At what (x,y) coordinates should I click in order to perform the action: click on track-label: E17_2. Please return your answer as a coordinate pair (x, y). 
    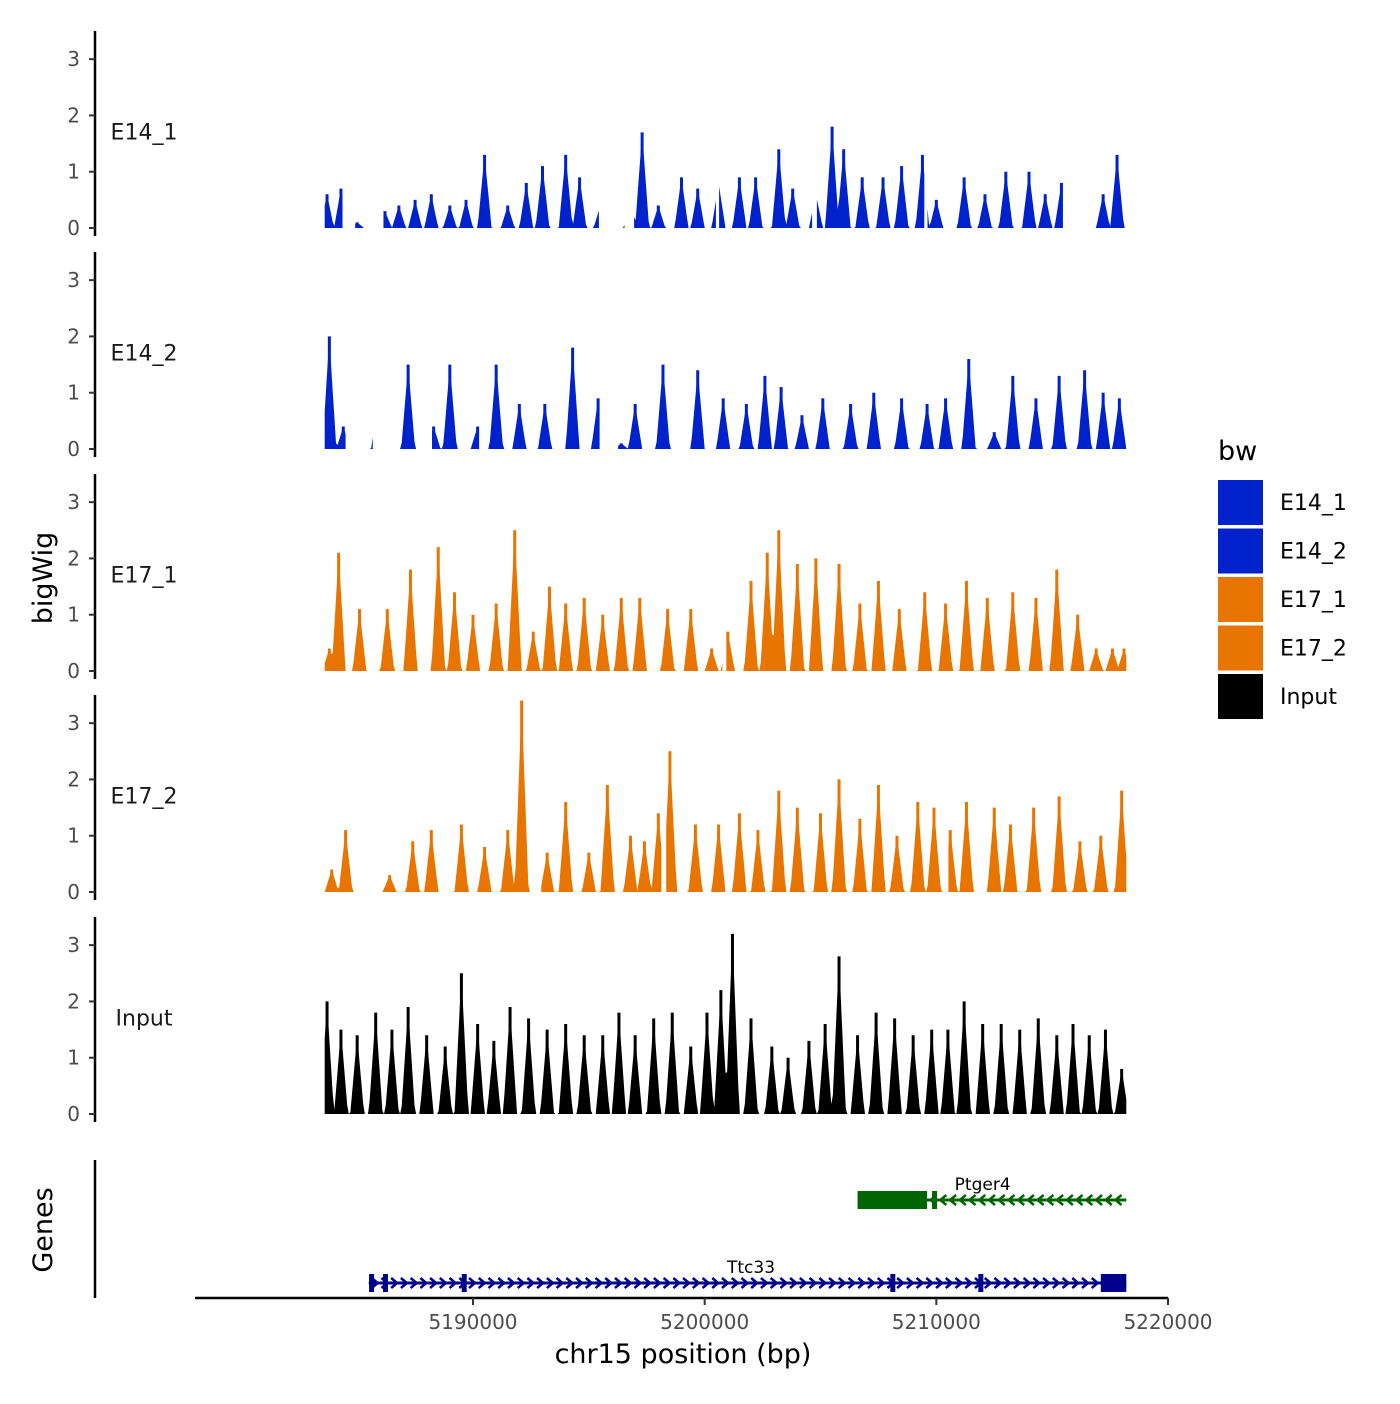
    Looking at the image, I should click on (144, 796).